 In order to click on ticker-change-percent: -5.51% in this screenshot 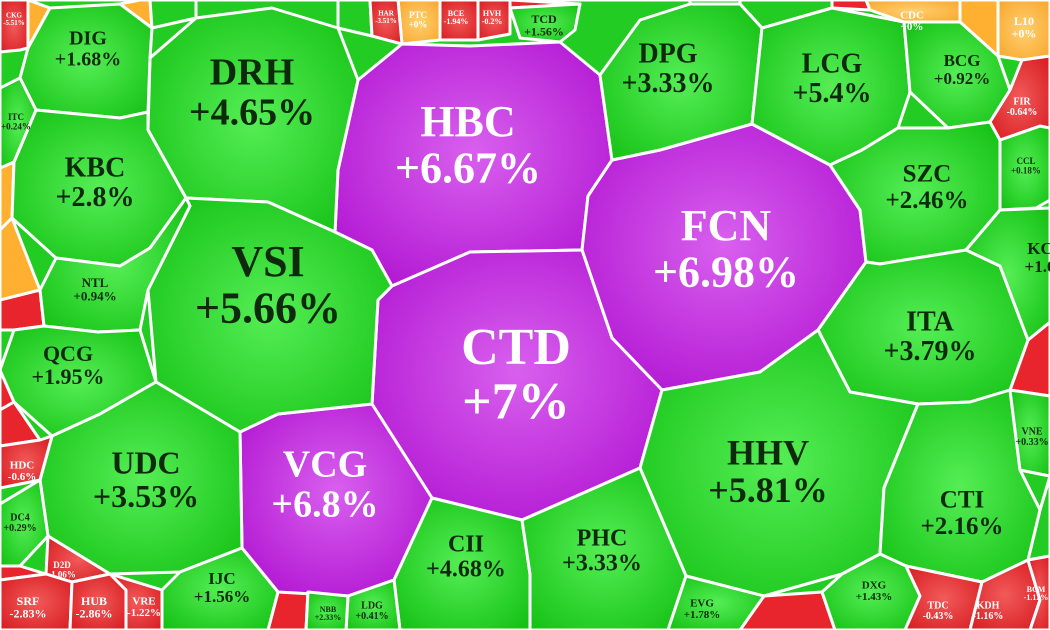, I will do `click(14, 23)`.